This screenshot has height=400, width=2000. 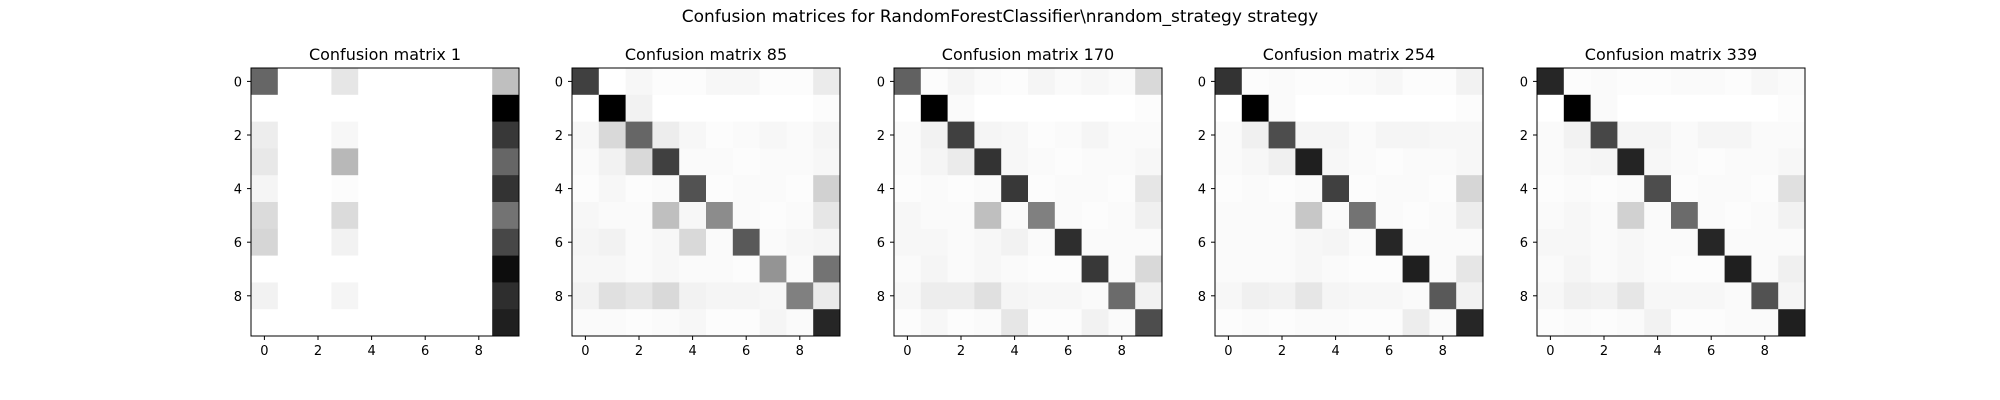 I want to click on y-tick-label: 8, so click(x=1202, y=297).